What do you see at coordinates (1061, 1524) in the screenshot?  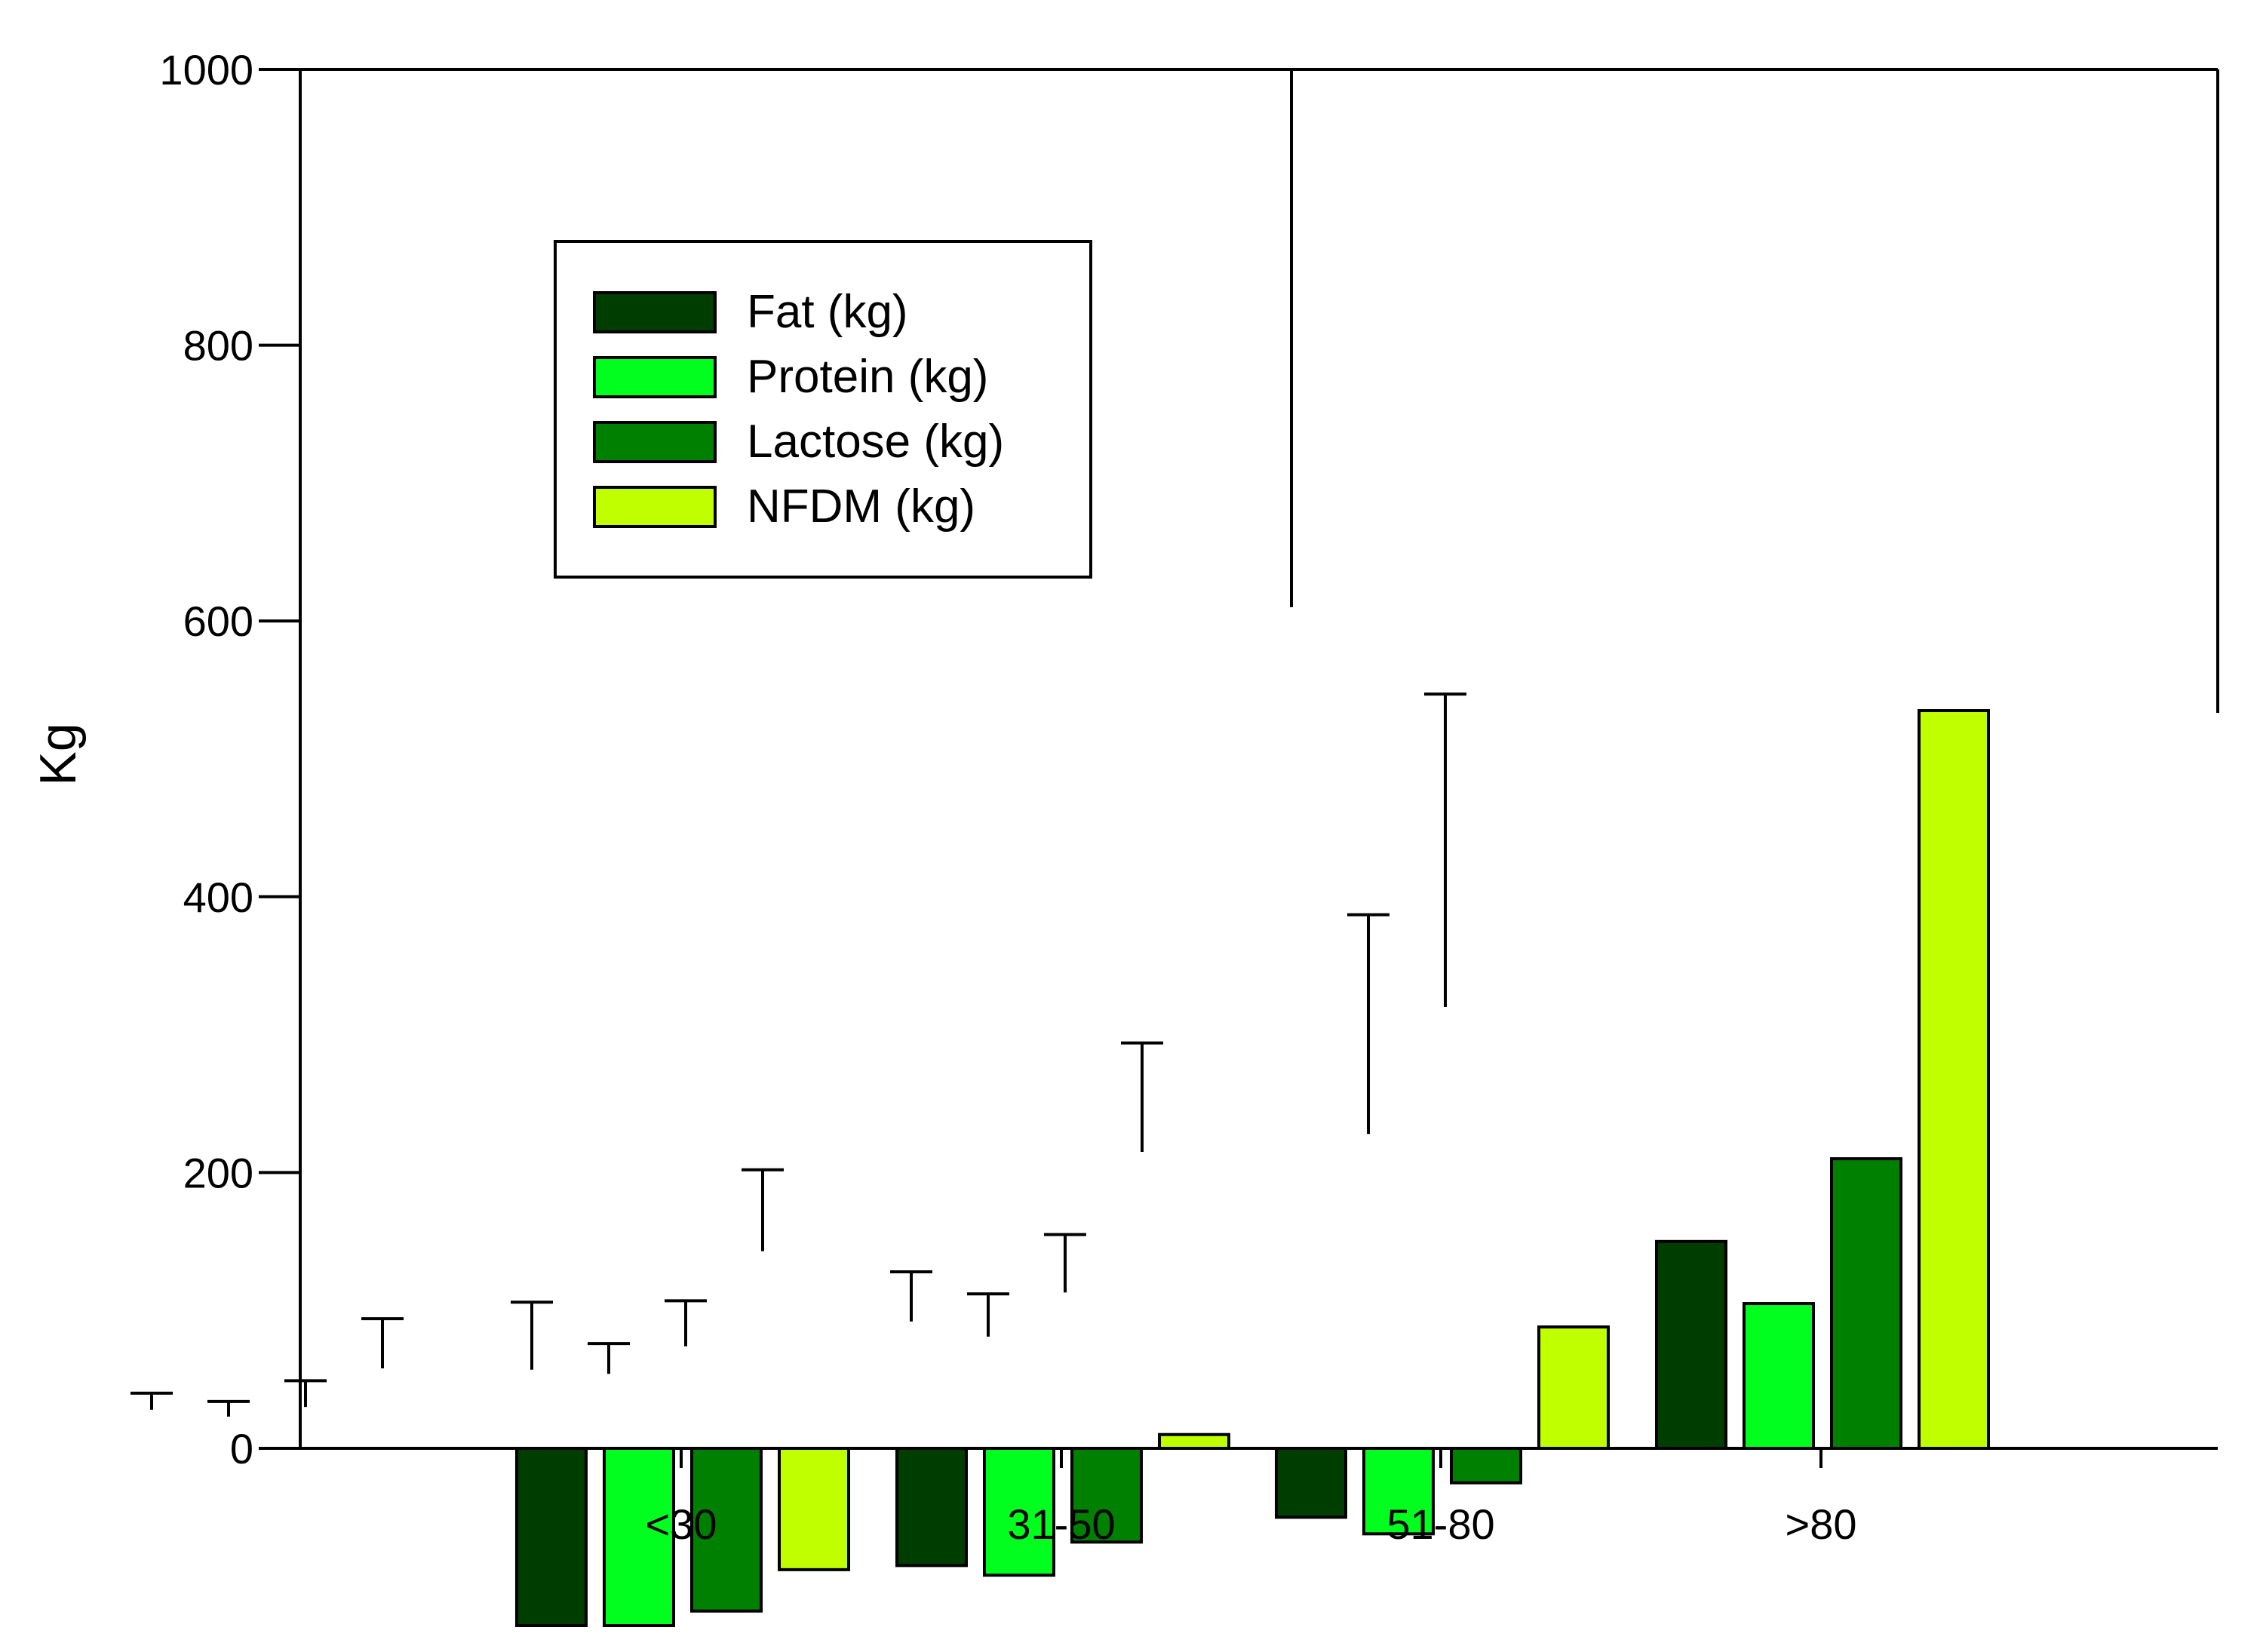 I see `x-tick-label: 31-50` at bounding box center [1061, 1524].